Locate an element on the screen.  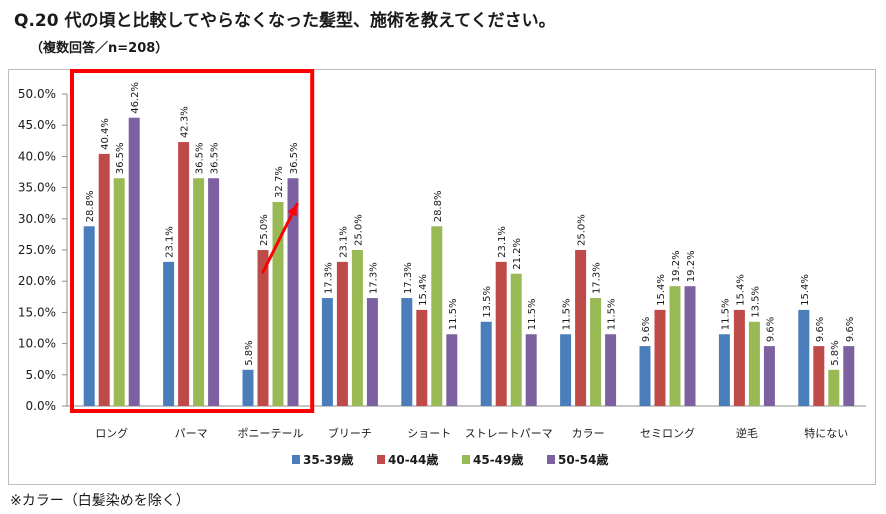
data-label: 21.2% is located at coordinates (517, 254).